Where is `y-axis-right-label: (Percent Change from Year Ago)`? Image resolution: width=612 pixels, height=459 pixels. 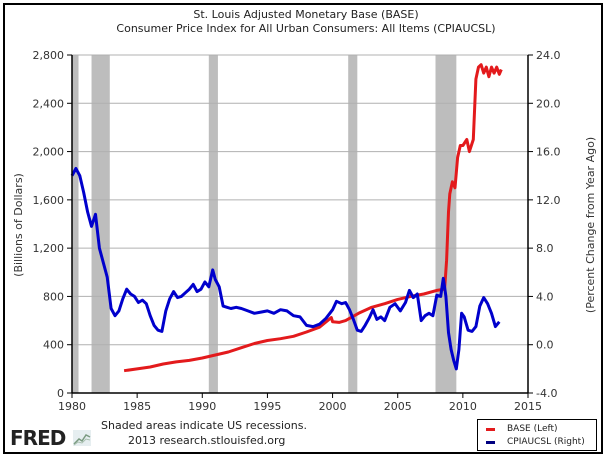
y-axis-right-label: (Percent Change from Year Ago) is located at coordinates (590, 225).